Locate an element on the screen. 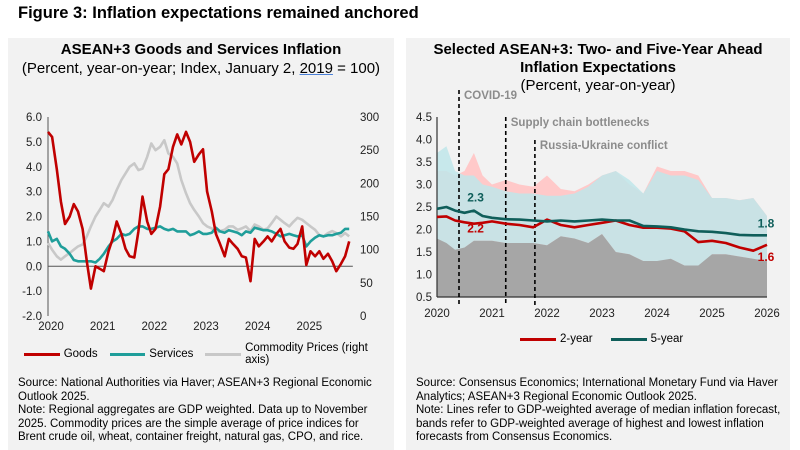  y2-tick-label: 50 is located at coordinates (366, 284).